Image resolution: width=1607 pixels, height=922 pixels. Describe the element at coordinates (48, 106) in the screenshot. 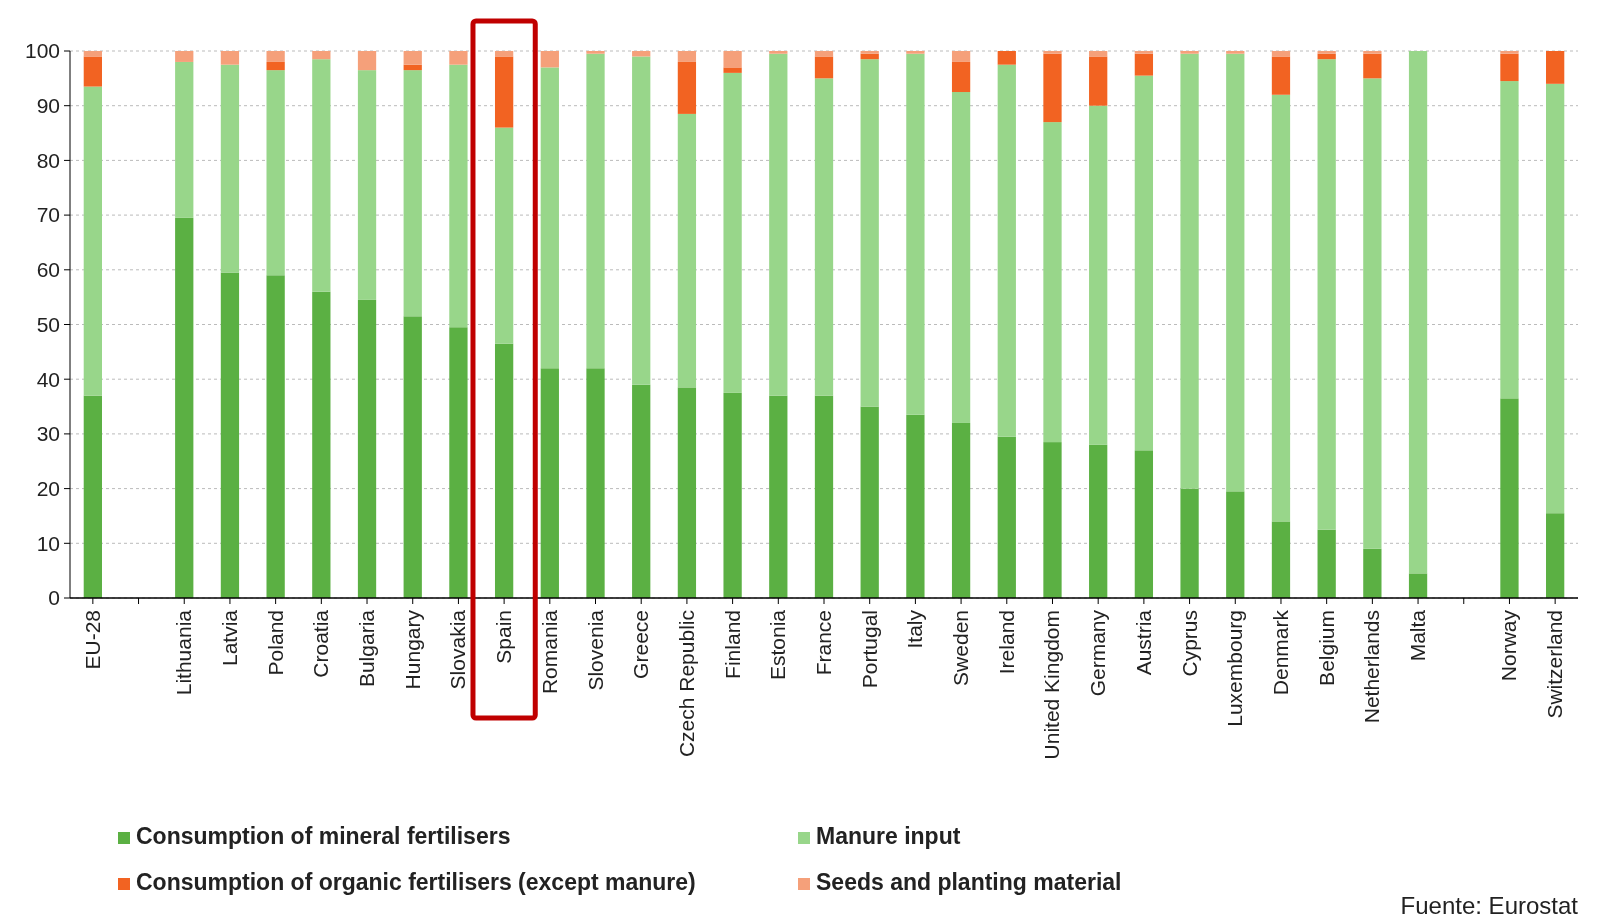

I see `y-tick-label: 90` at that location.